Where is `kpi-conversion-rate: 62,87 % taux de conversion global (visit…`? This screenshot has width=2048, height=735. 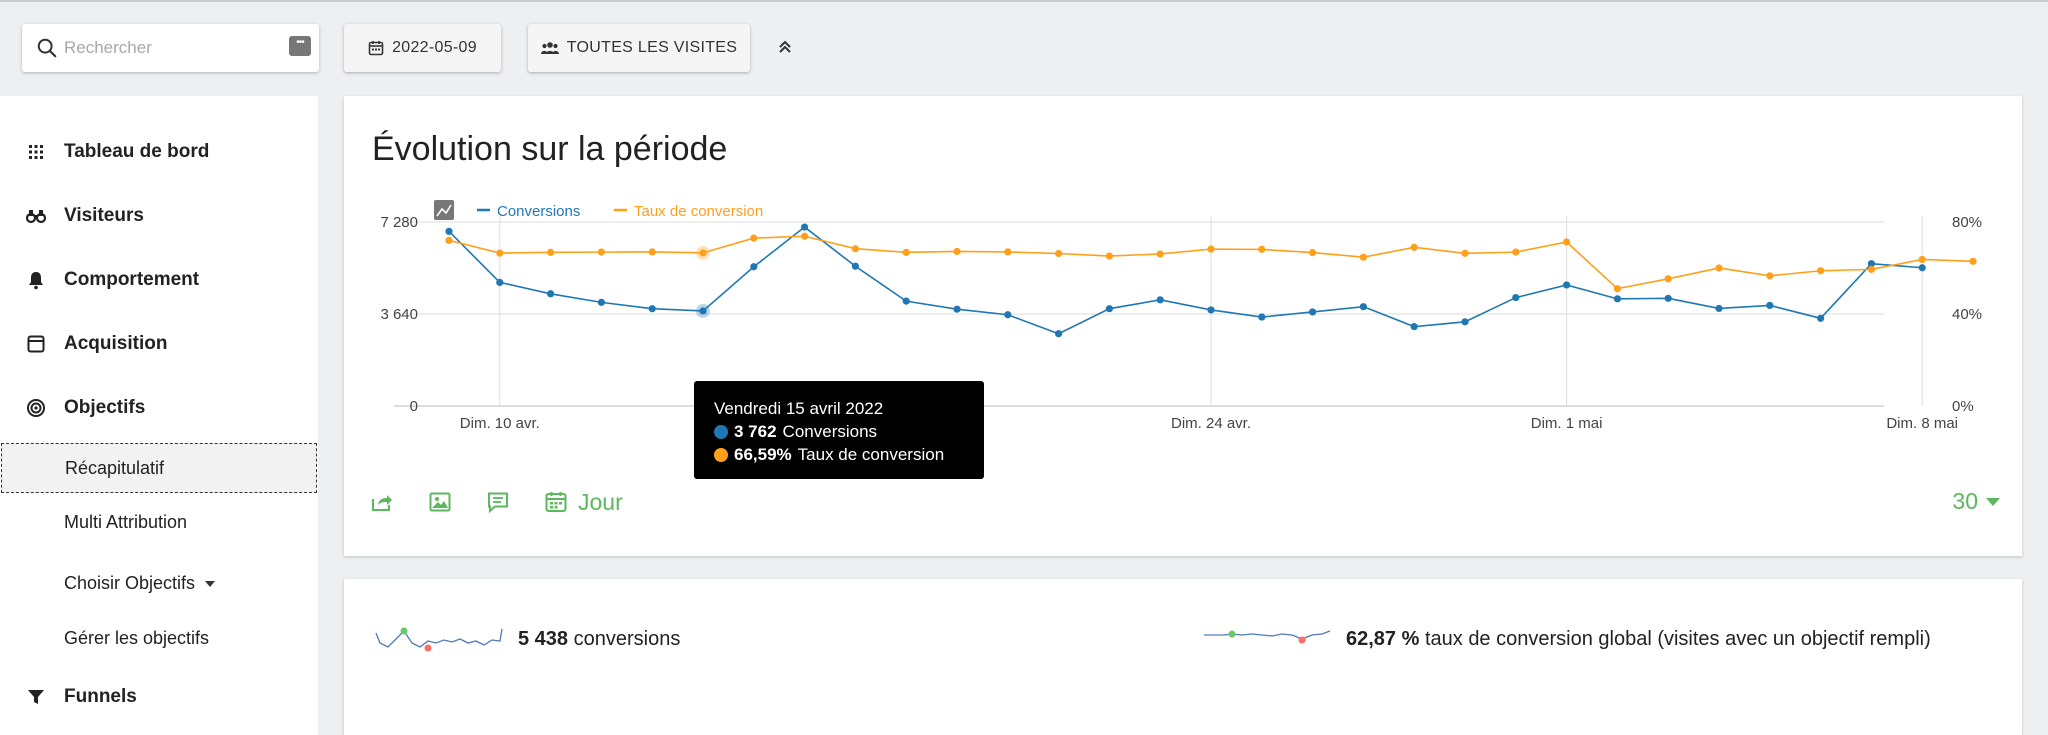 kpi-conversion-rate: 62,87 % taux de conversion global (visit… is located at coordinates (1566, 639).